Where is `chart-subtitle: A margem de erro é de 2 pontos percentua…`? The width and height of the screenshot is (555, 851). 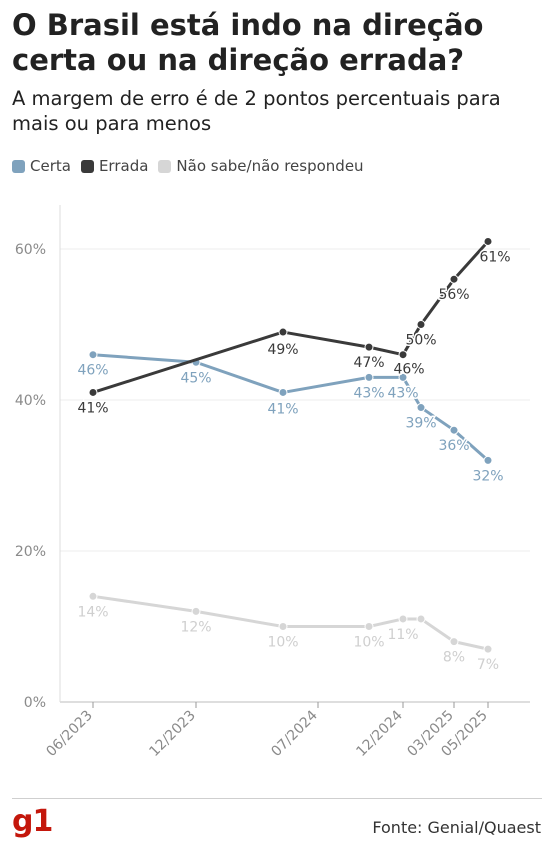 chart-subtitle: A margem de erro é de 2 pontos percentua… is located at coordinates (256, 111).